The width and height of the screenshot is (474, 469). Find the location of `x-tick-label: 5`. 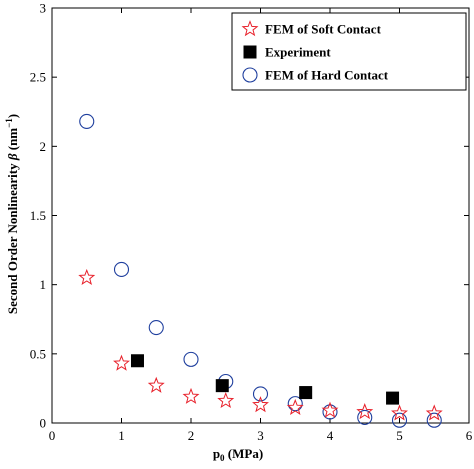

x-tick-label: 5 is located at coordinates (399, 435).